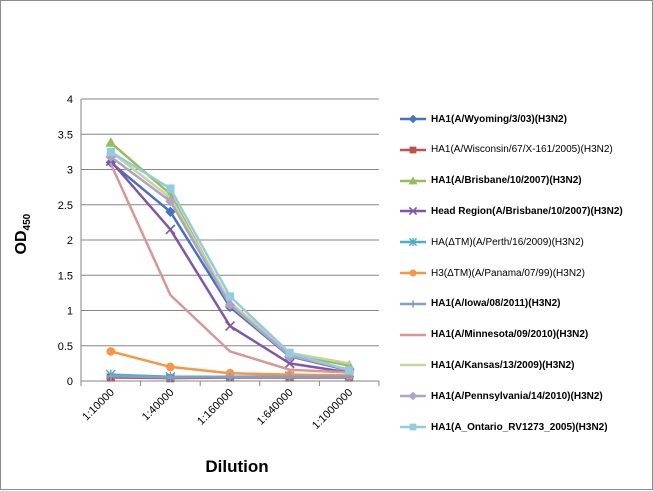 The image size is (653, 491). I want to click on legend-label: HA1(A/Brisbane/10/2007)(H3N2), so click(506, 181).